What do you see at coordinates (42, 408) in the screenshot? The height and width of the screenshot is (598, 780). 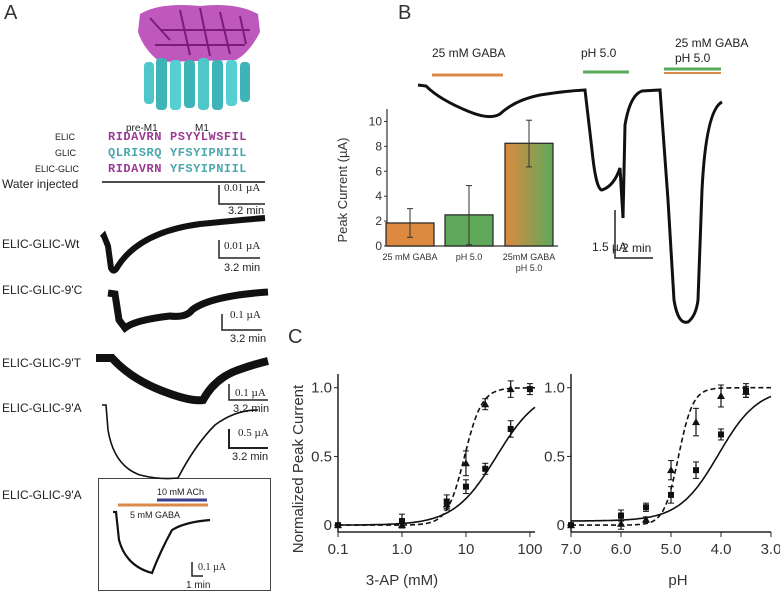 I see `trace-label: ELIC-GLIC-9'A` at bounding box center [42, 408].